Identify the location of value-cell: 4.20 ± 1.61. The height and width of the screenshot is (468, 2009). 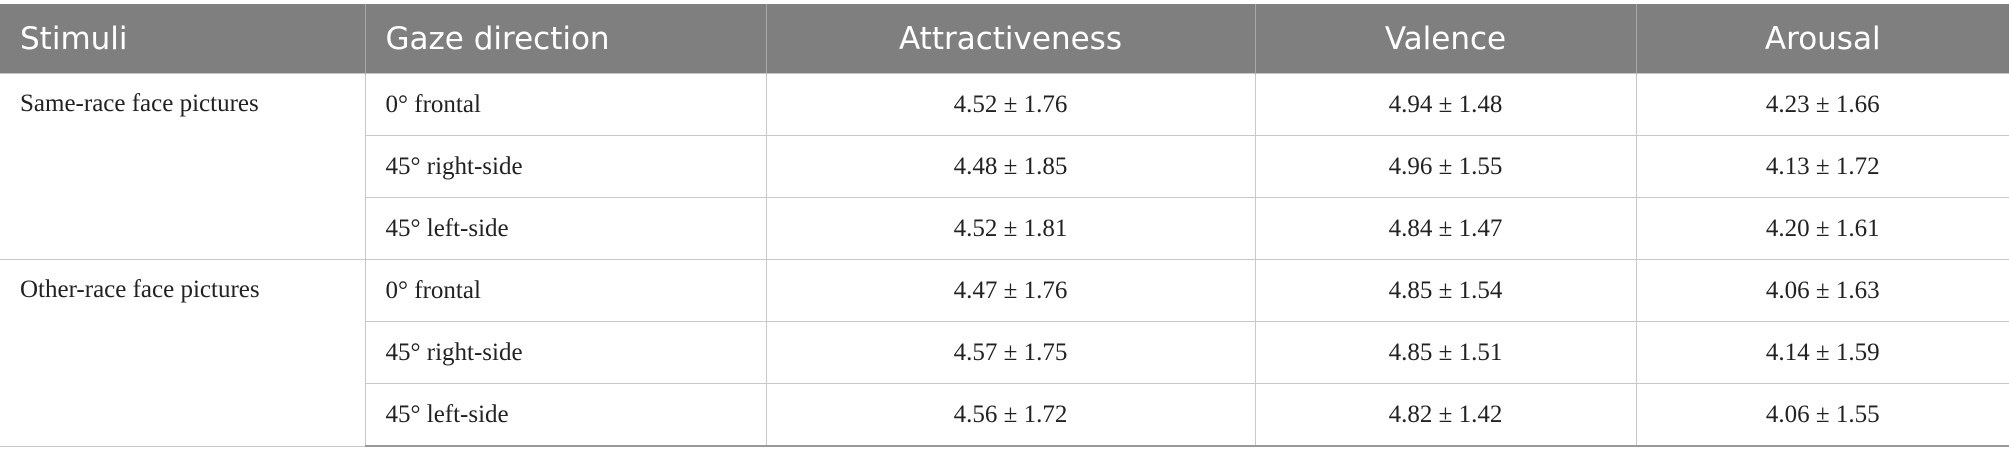
(1822, 228).